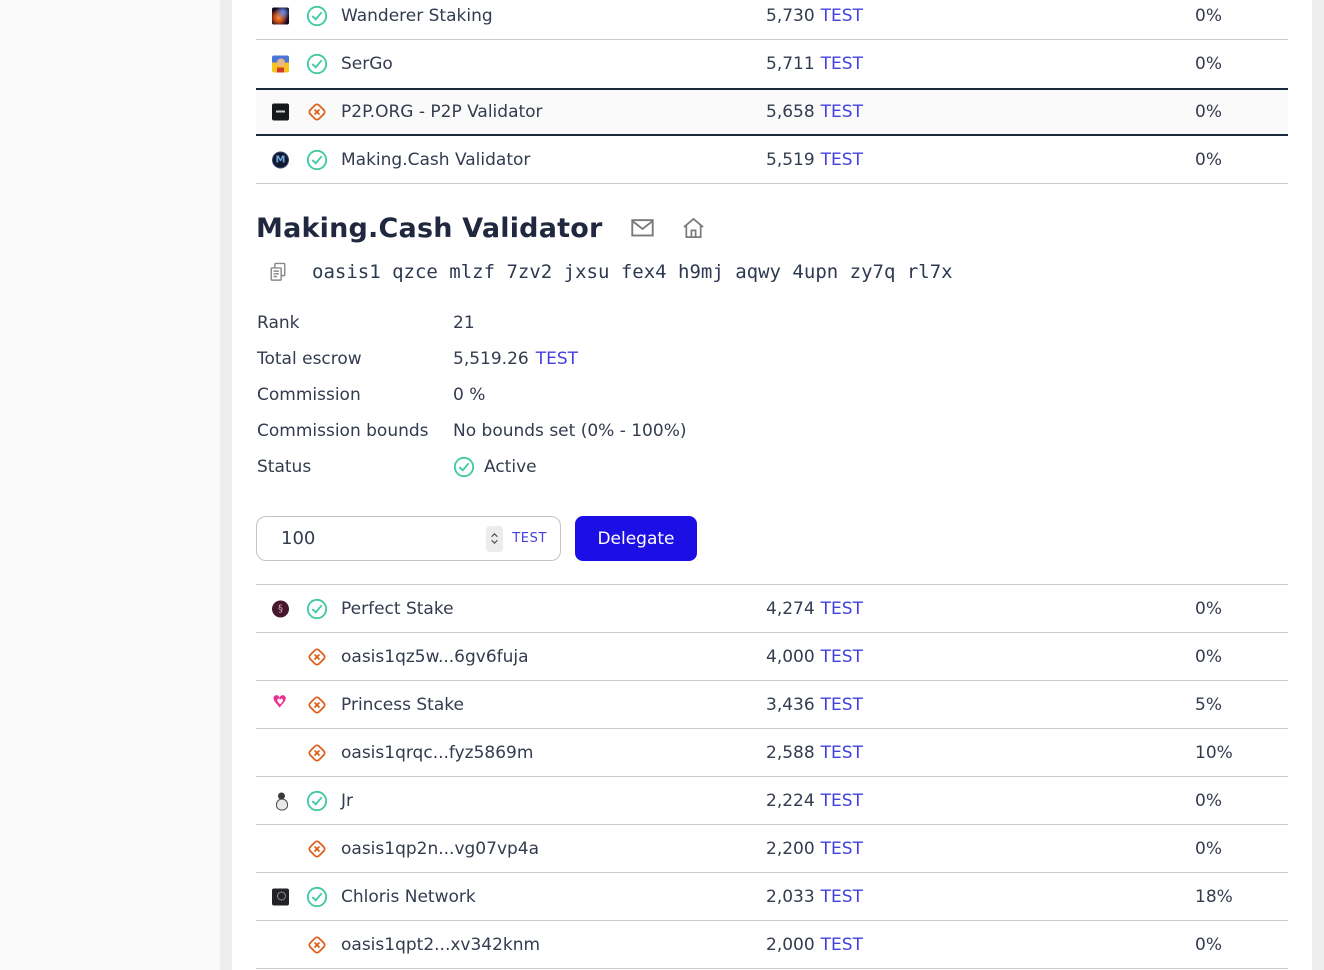 The width and height of the screenshot is (1324, 970). What do you see at coordinates (495, 538) in the screenshot?
I see `amount-stepper` at bounding box center [495, 538].